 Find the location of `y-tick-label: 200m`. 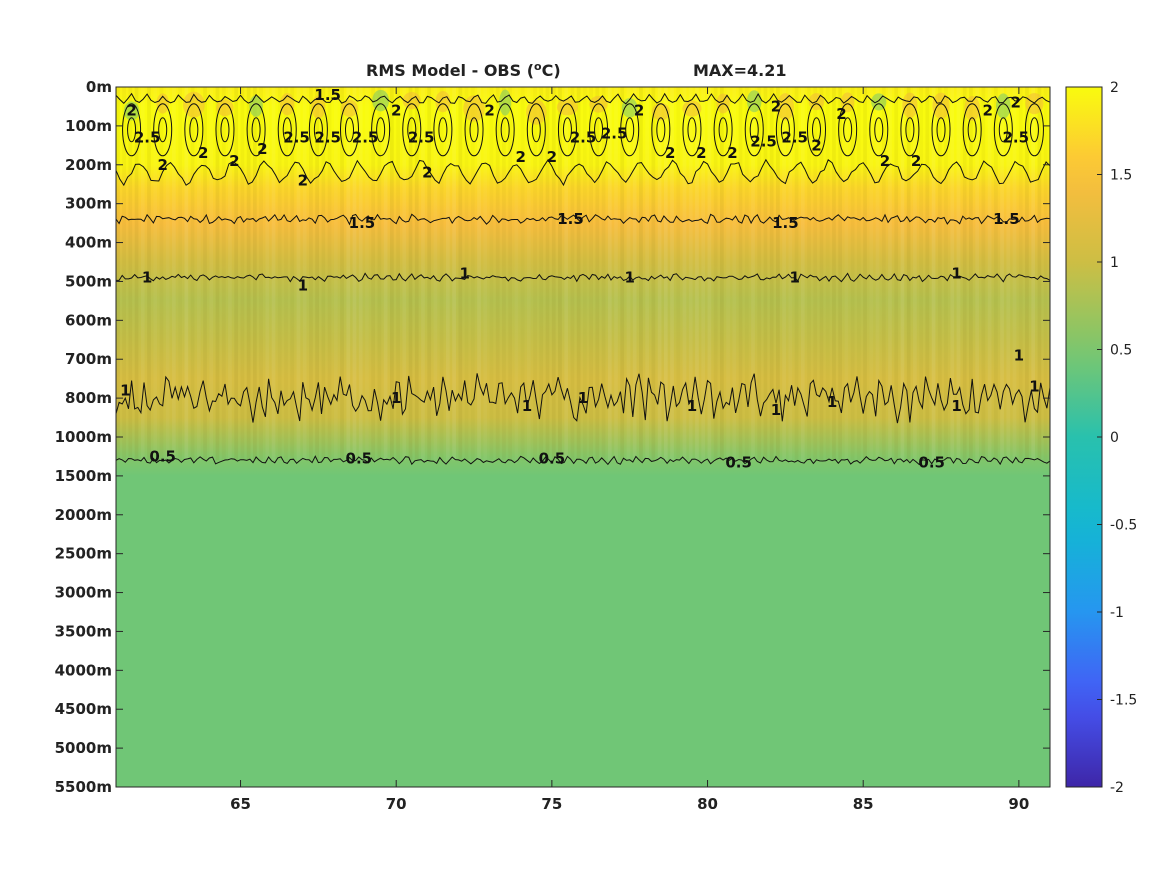

y-tick-label: 200m is located at coordinates (88, 165).